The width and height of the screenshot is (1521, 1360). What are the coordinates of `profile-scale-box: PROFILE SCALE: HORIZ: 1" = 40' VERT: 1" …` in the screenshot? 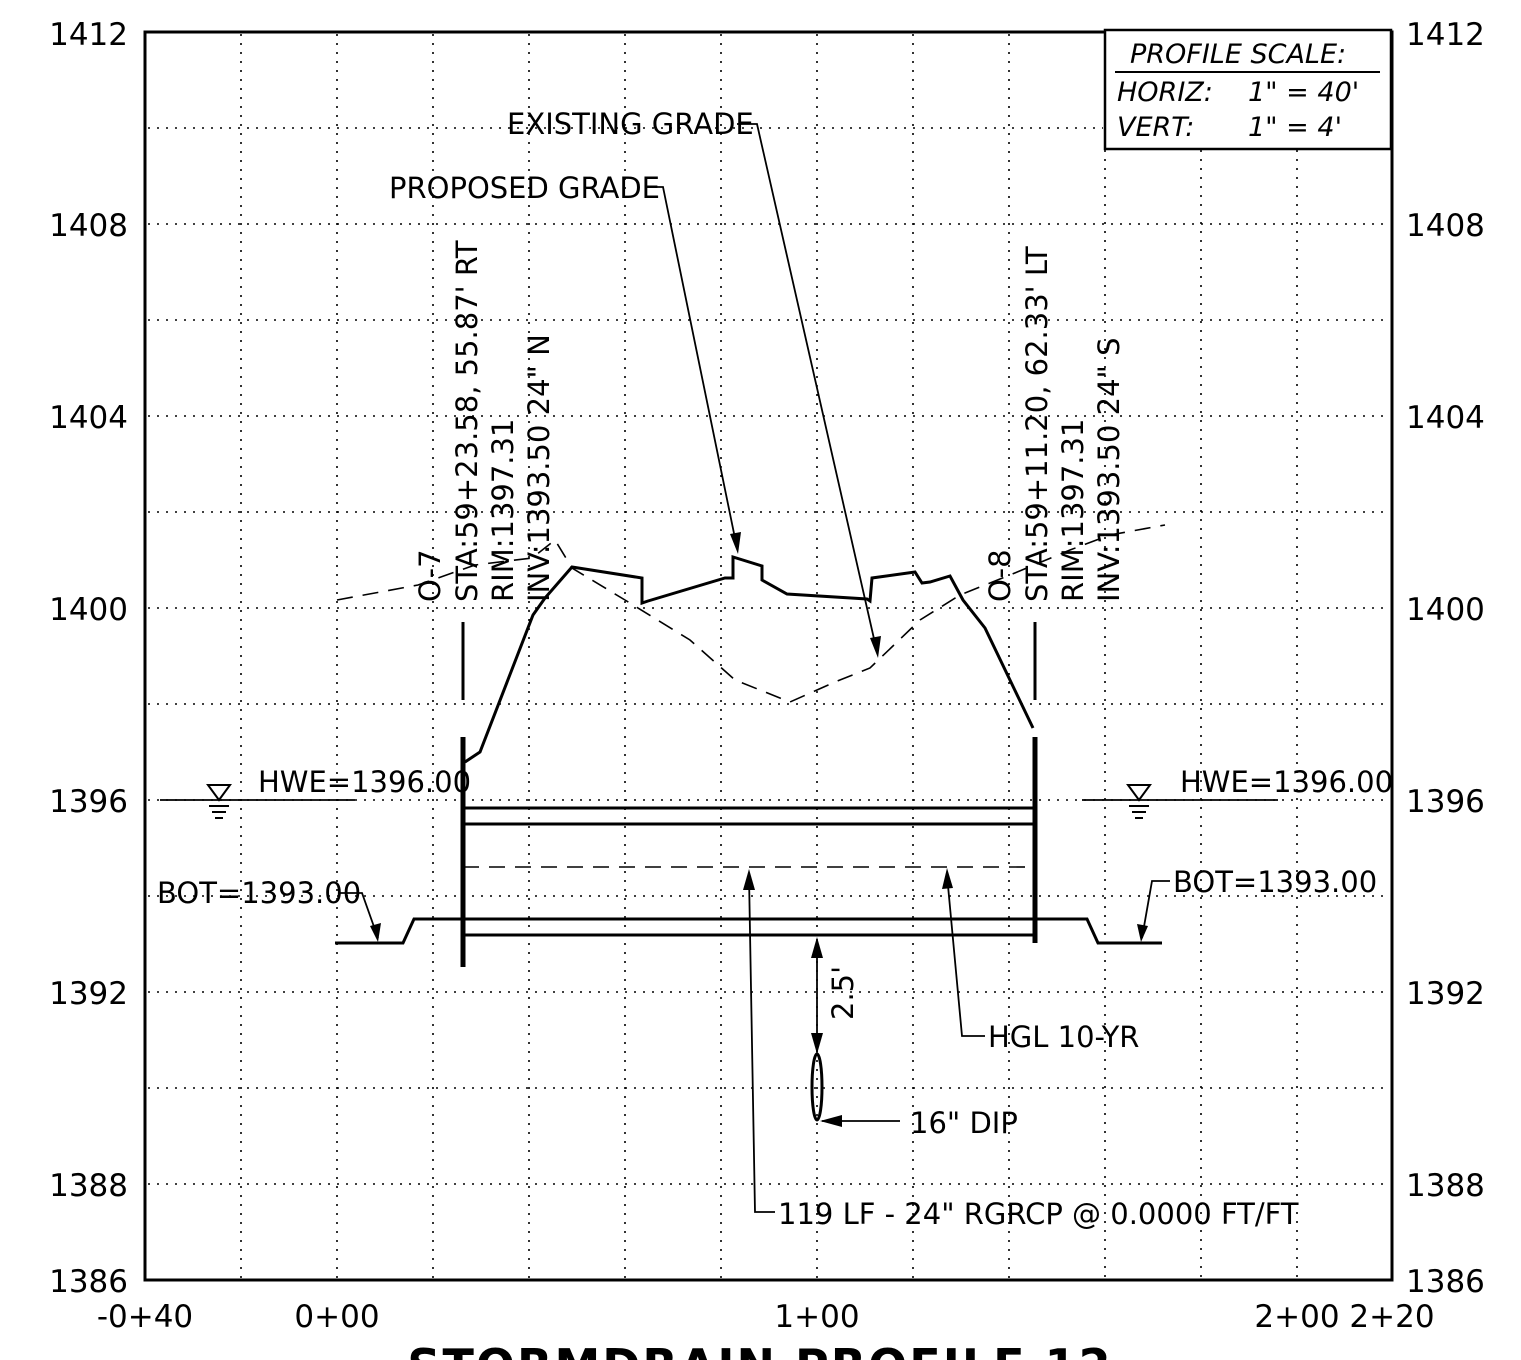 It's located at (1248, 89).